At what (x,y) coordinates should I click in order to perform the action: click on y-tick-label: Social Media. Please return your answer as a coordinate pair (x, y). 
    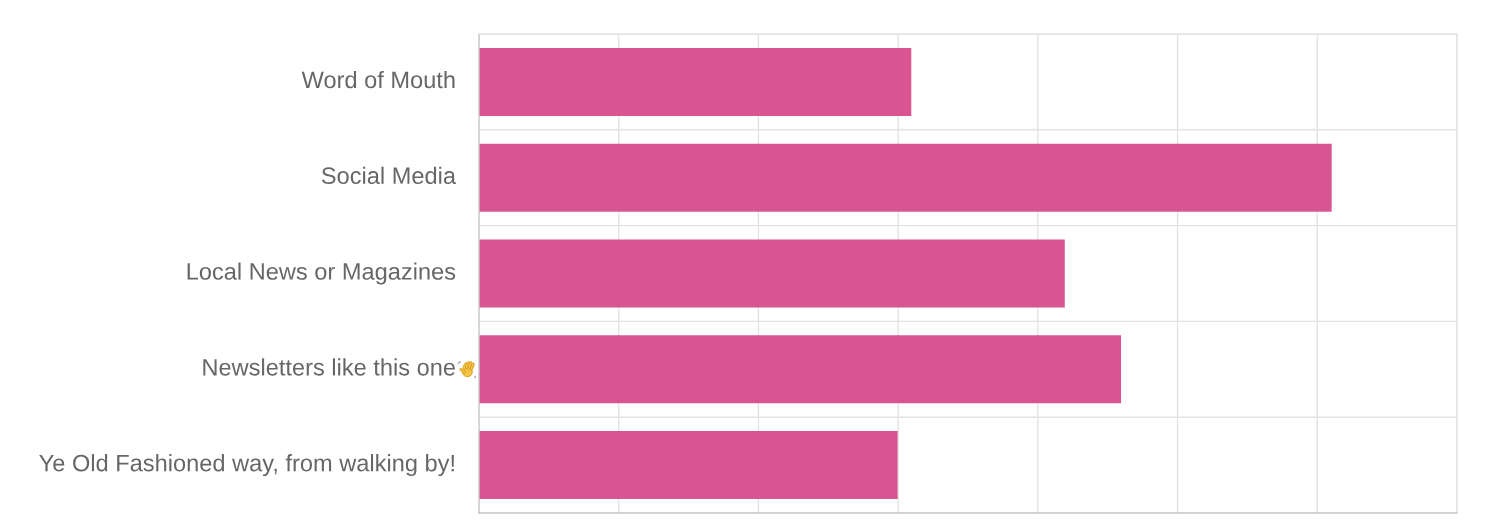
    Looking at the image, I should click on (388, 175).